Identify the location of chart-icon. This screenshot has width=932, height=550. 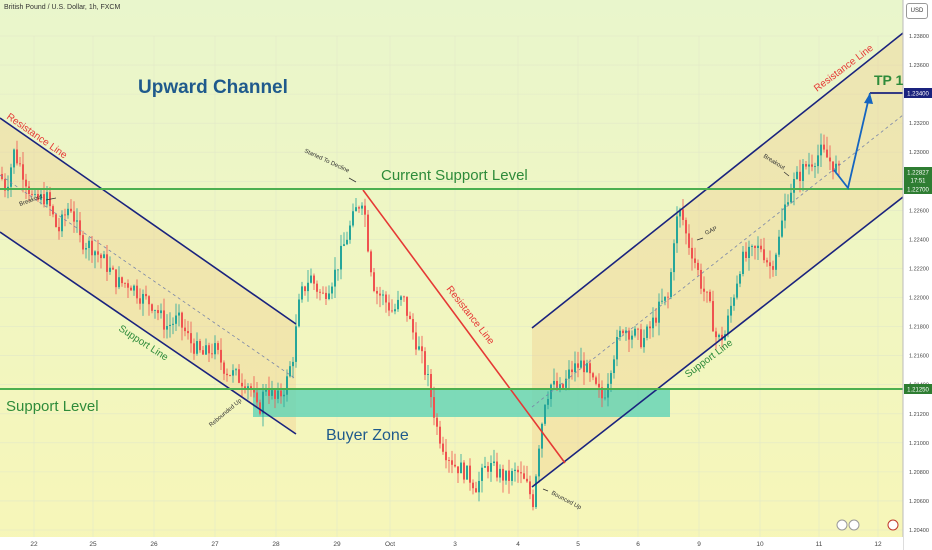
(842, 525).